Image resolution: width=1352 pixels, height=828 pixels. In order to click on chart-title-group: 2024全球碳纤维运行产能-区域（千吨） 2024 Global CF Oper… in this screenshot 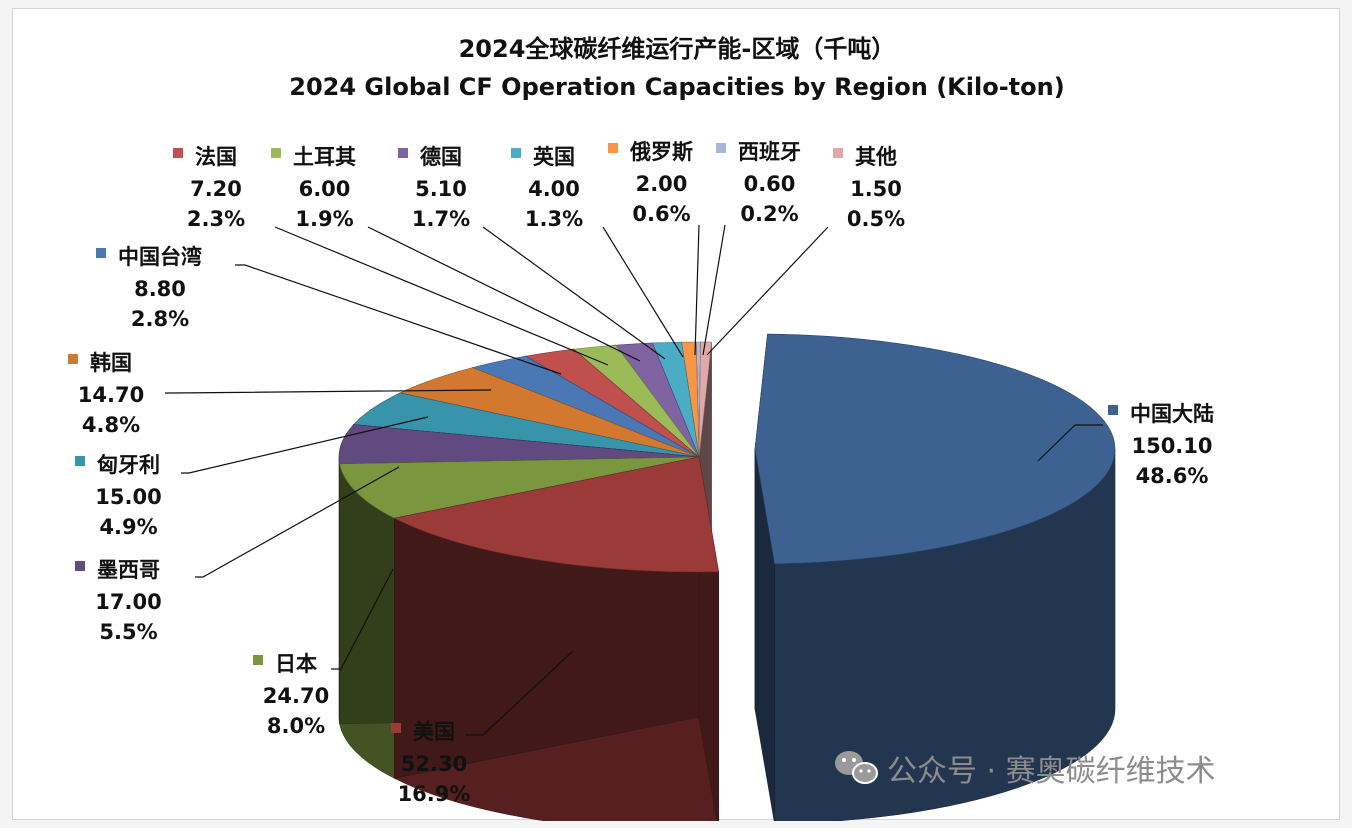, I will do `click(676, 68)`.